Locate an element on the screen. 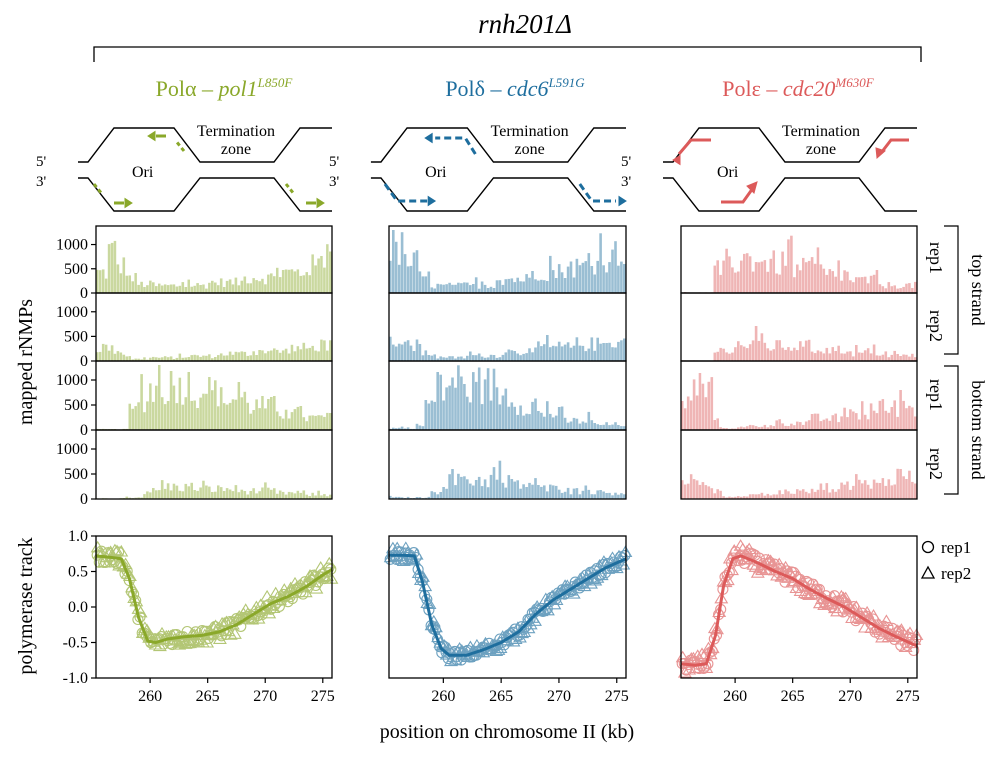  ytick-label: 1000 is located at coordinates (72, 380).